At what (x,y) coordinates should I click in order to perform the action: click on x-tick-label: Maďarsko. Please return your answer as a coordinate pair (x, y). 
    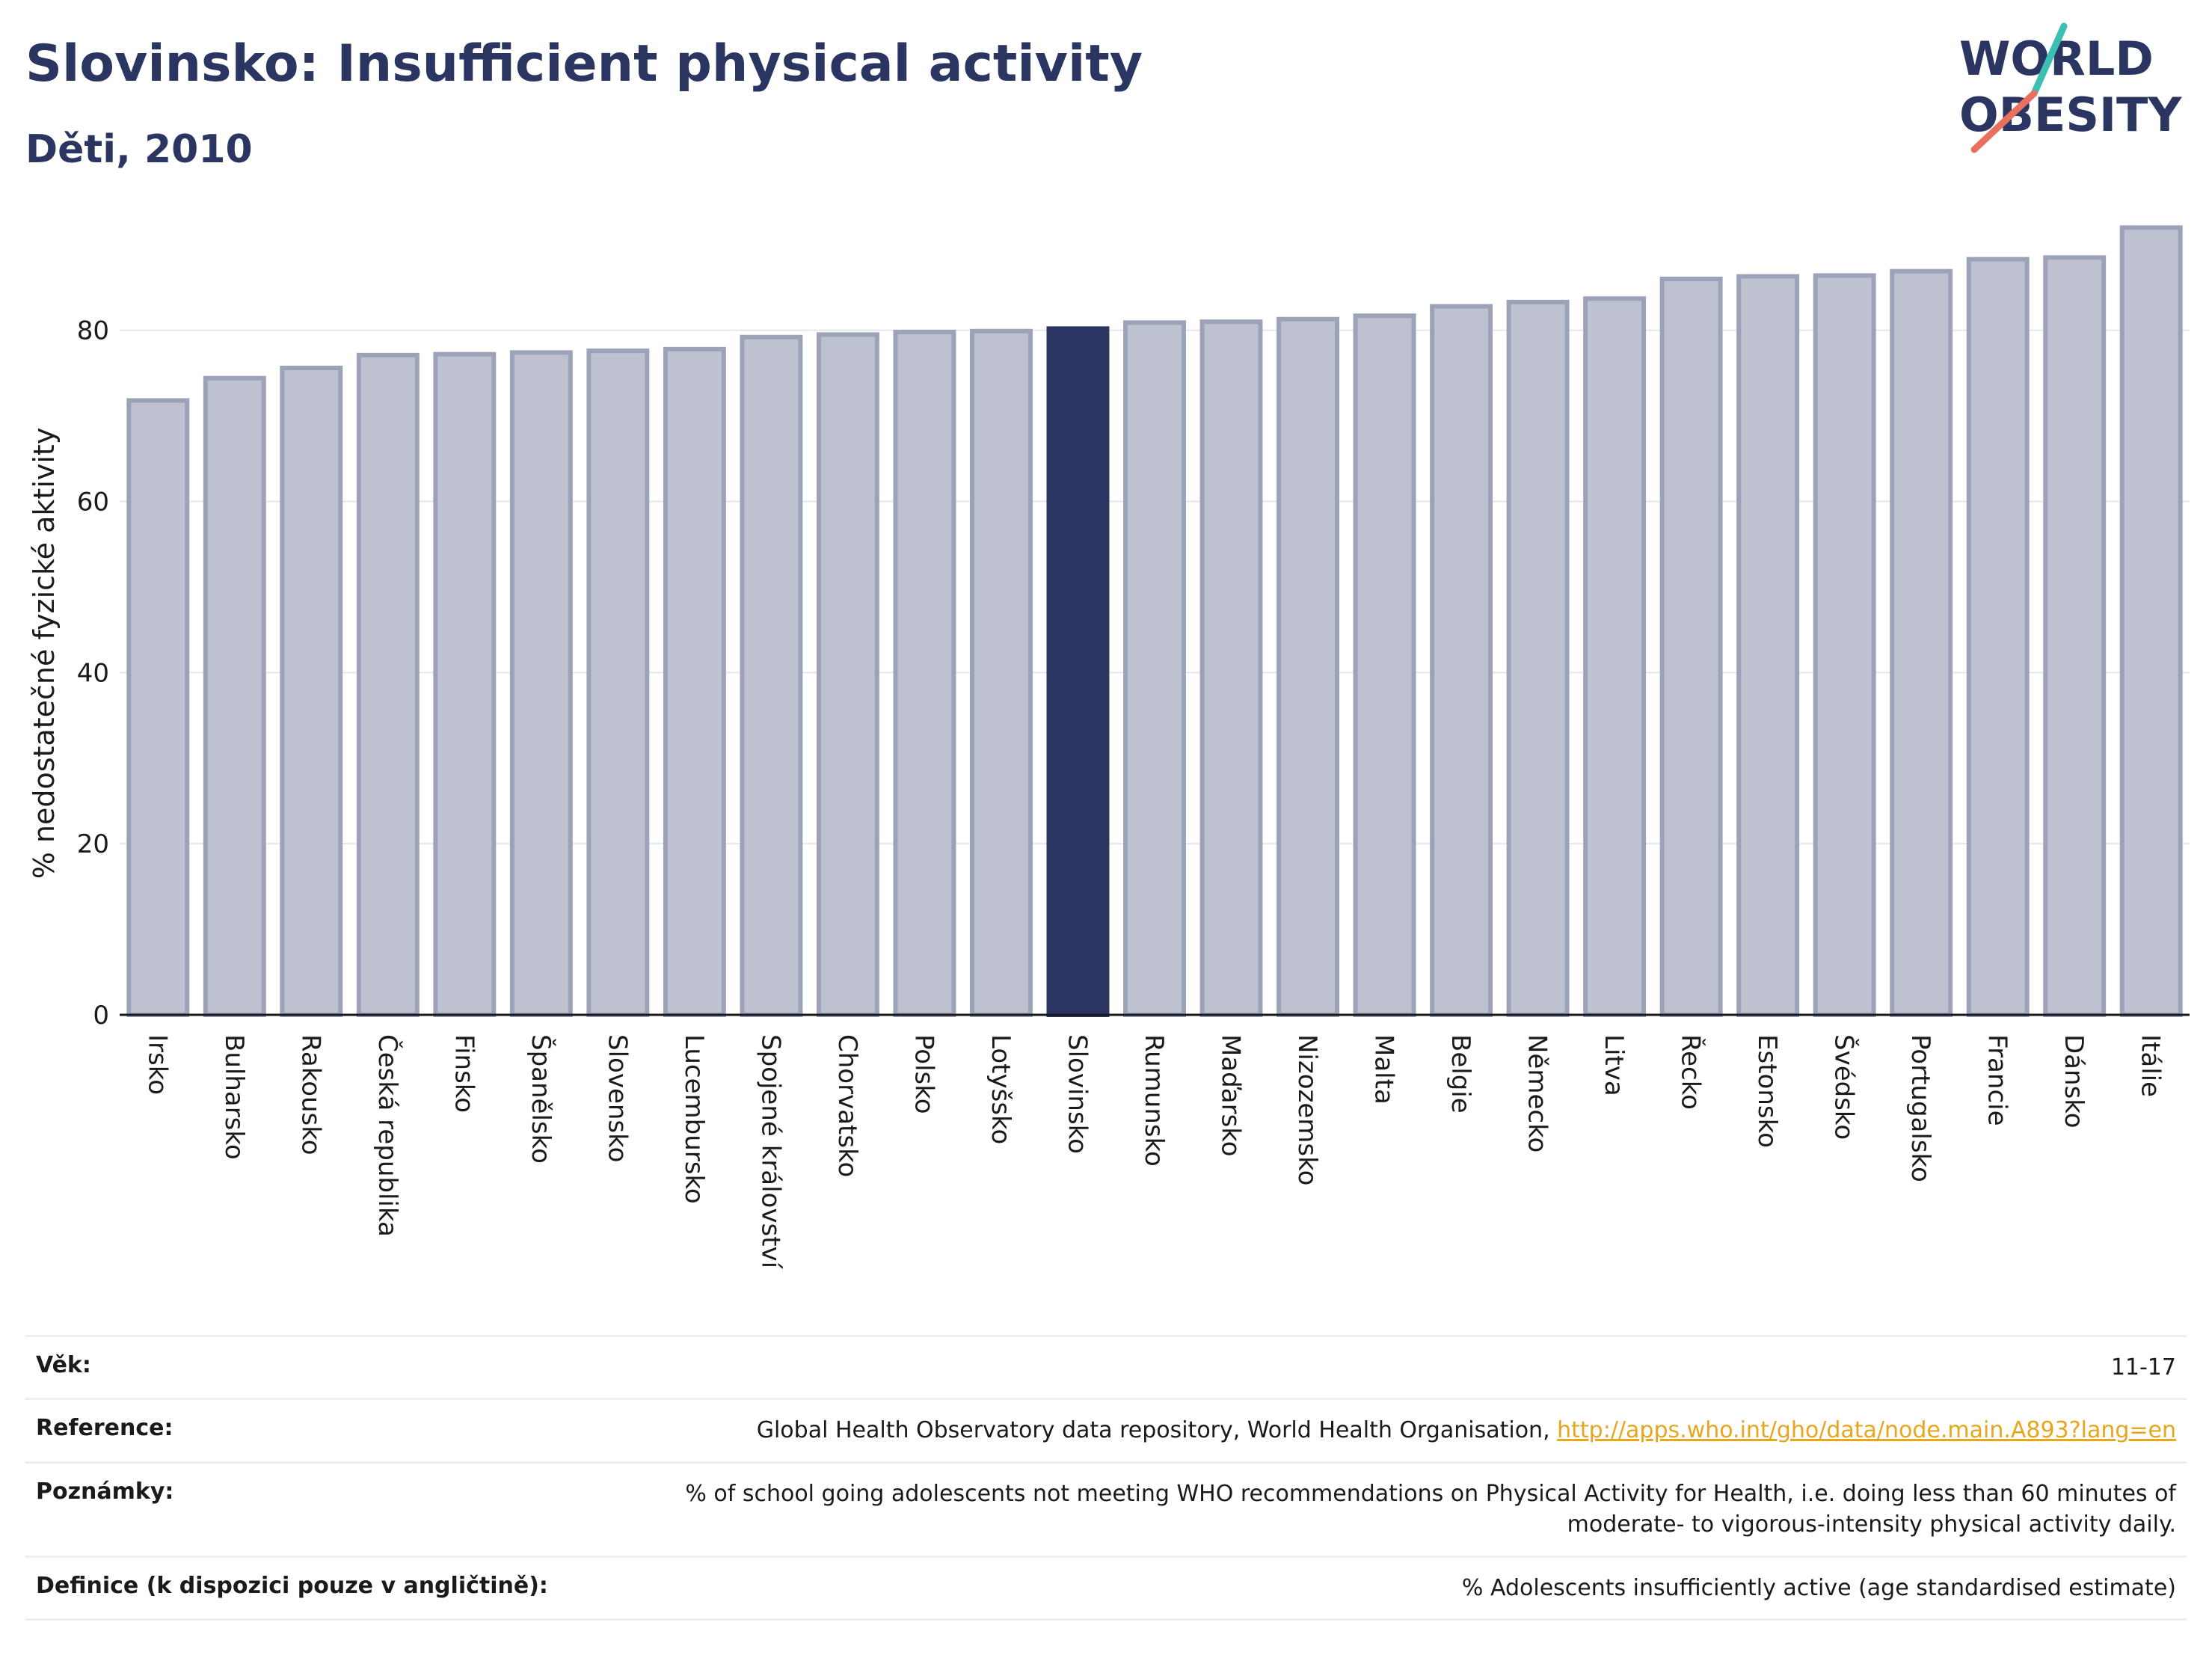
    Looking at the image, I should click on (1231, 1095).